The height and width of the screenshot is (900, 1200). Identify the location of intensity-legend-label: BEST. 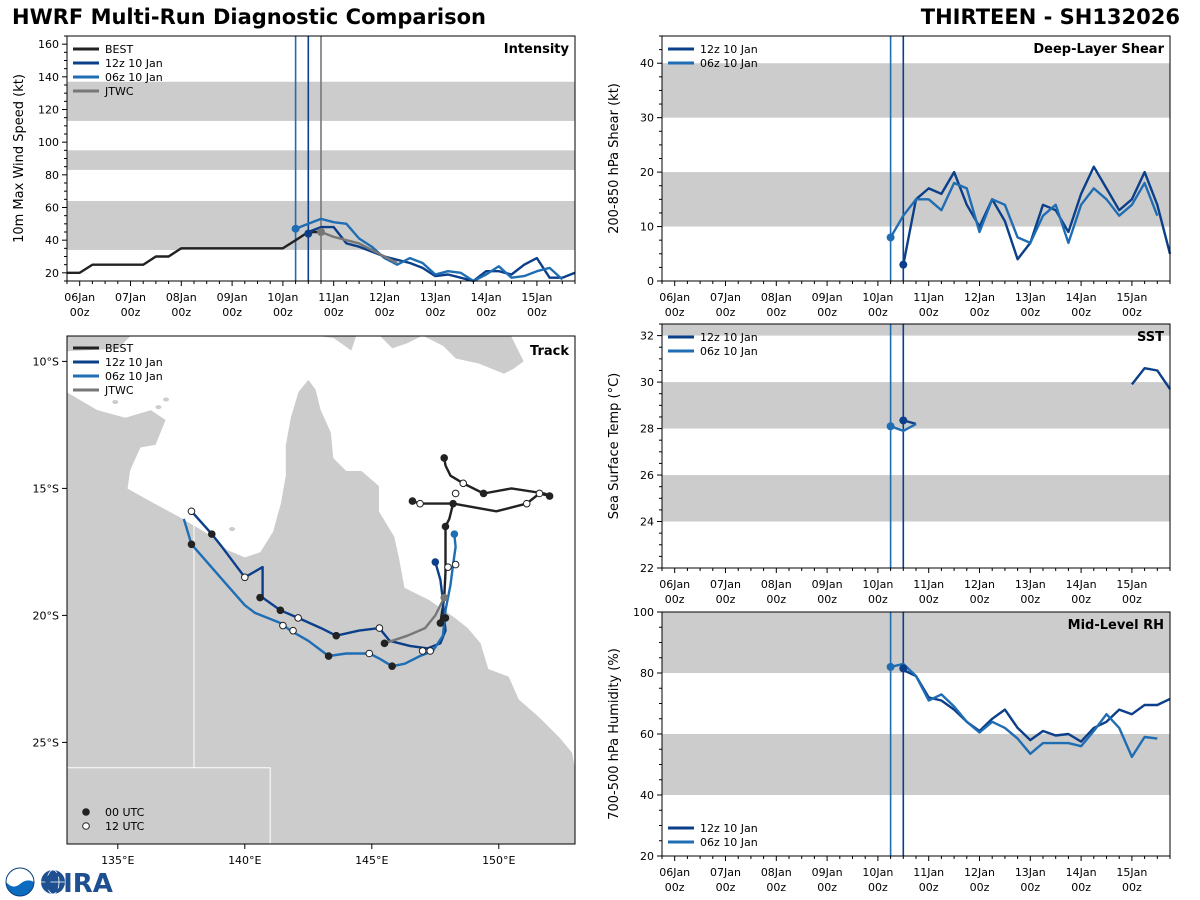
(119, 49).